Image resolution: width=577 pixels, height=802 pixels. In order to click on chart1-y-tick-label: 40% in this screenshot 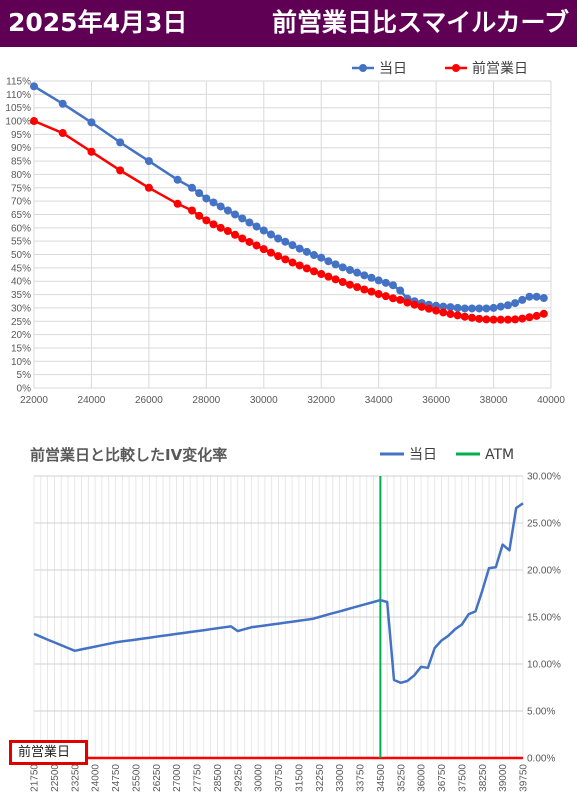, I will do `click(21, 282)`.